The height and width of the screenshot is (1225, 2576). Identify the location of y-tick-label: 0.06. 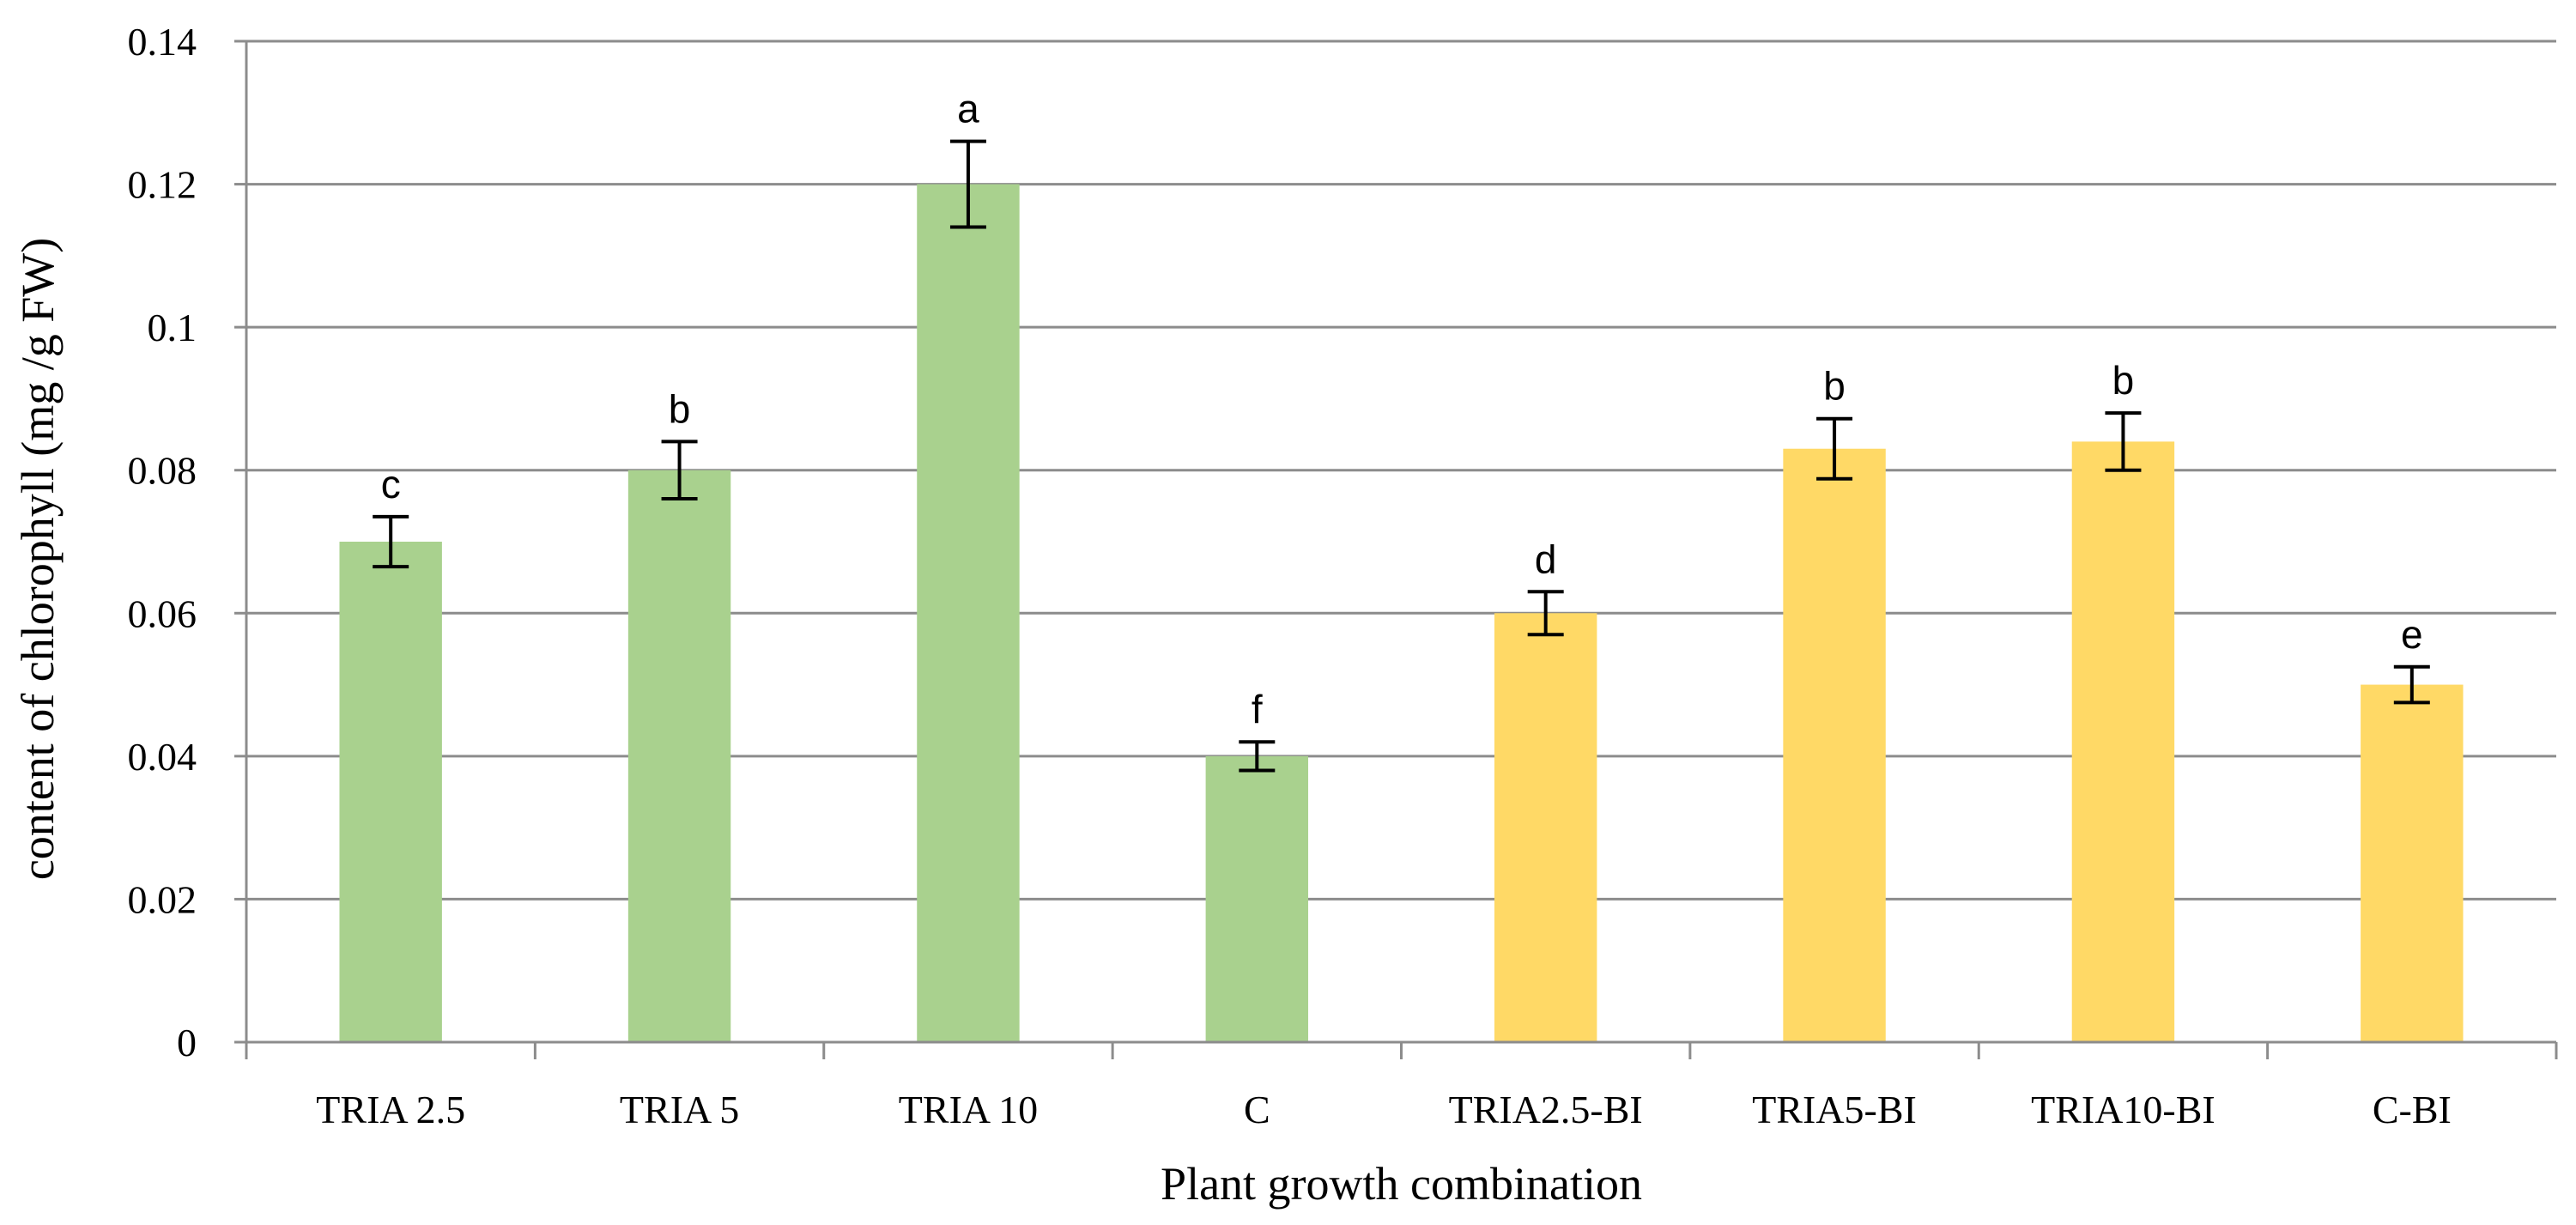
(162, 613).